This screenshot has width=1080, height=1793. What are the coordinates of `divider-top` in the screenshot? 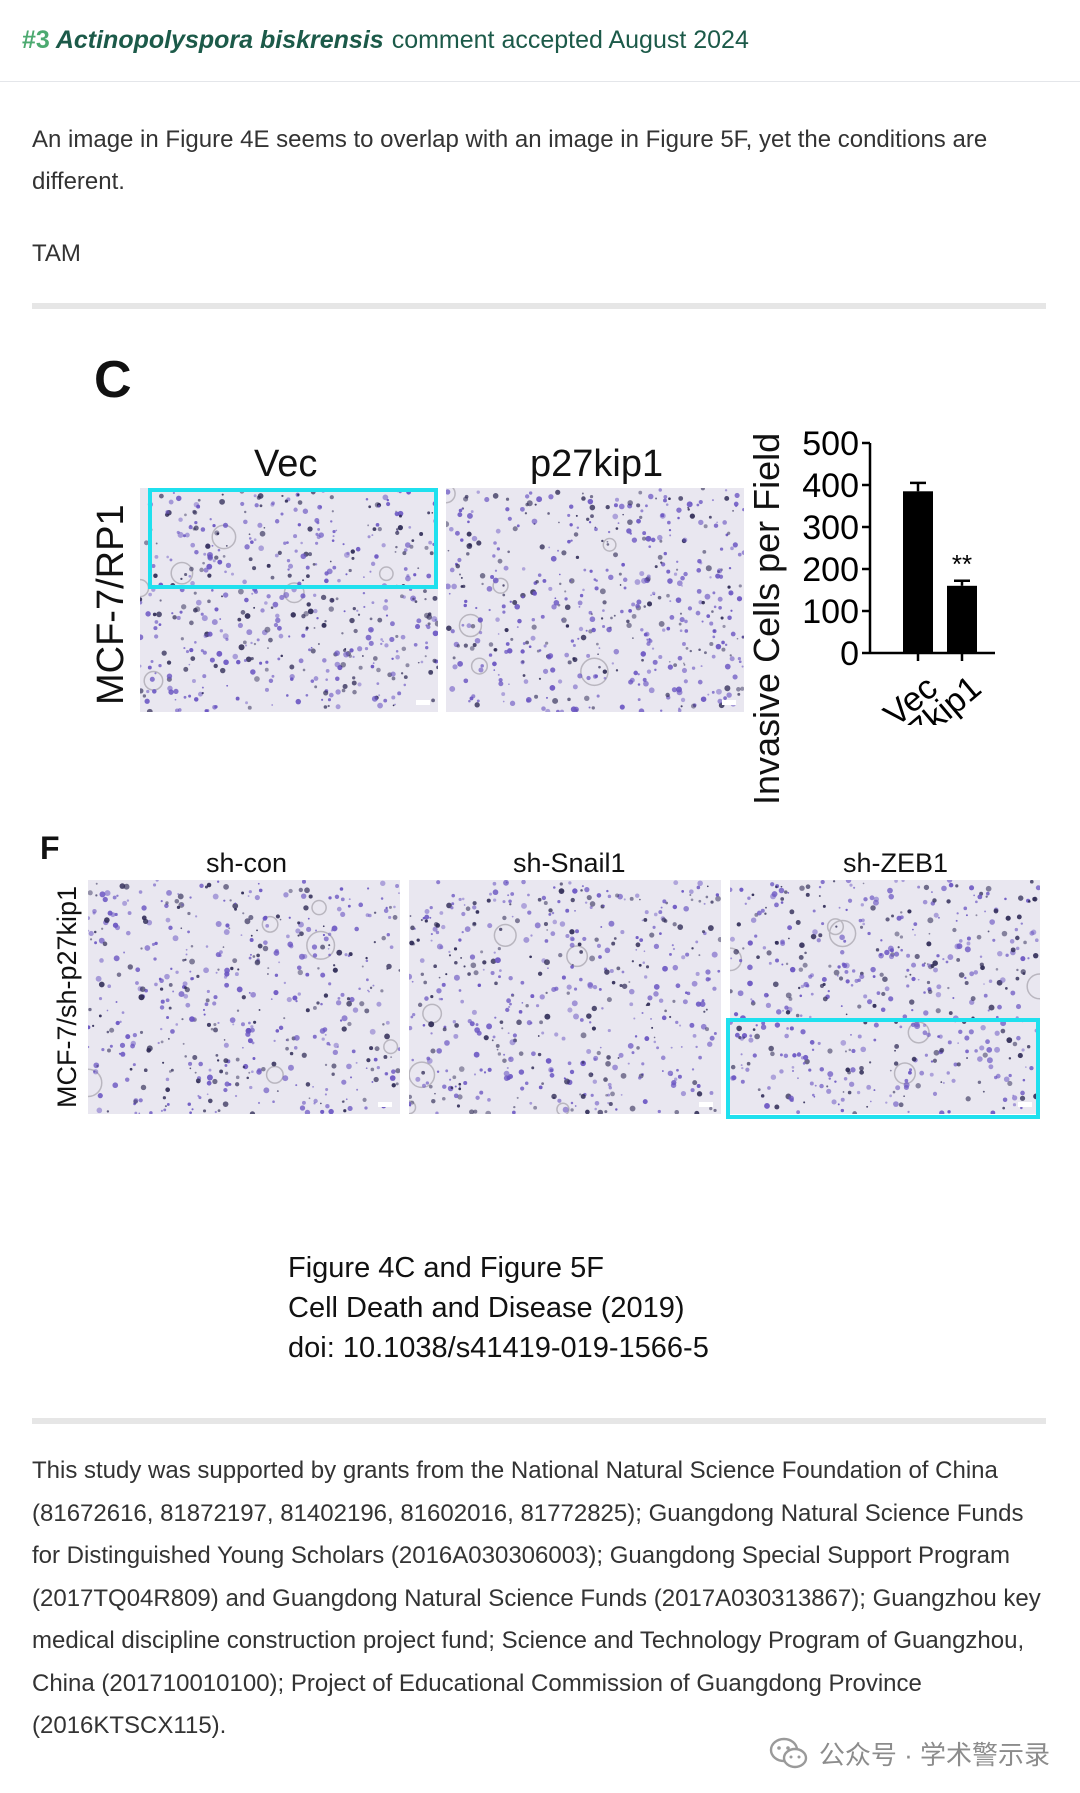 It's located at (539, 306).